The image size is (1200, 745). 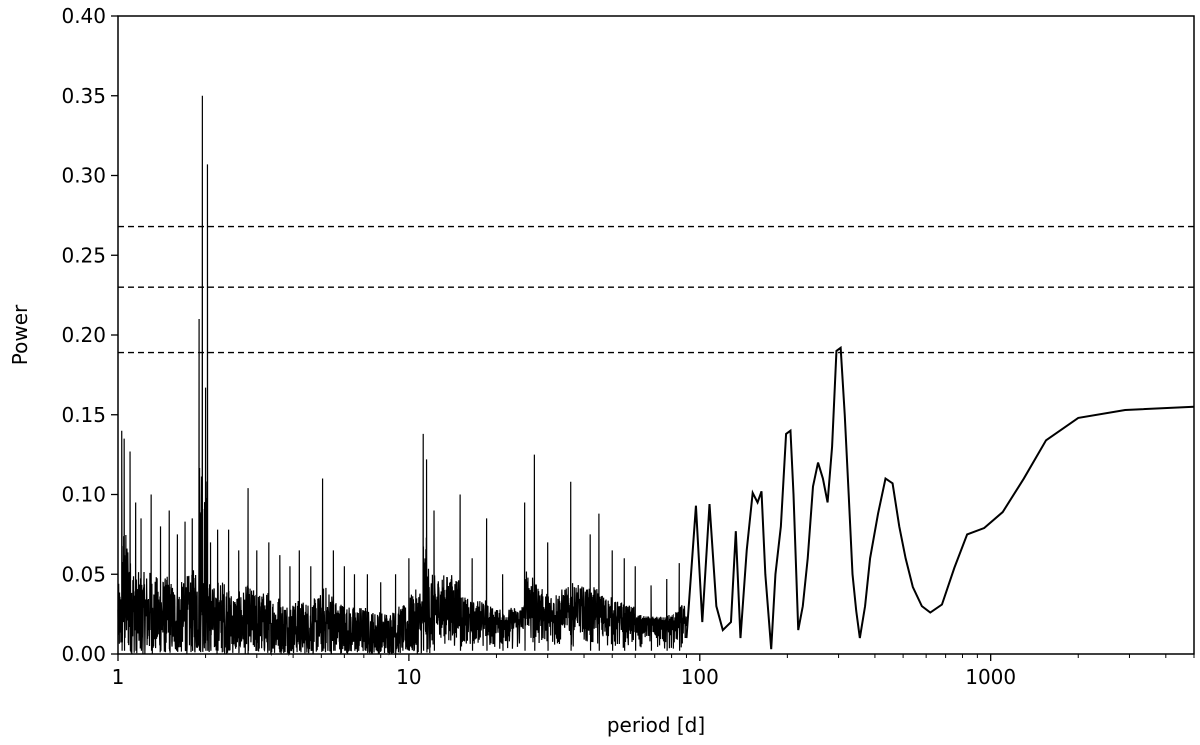 I want to click on x-tick-label-3: 1000, so click(x=990, y=677).